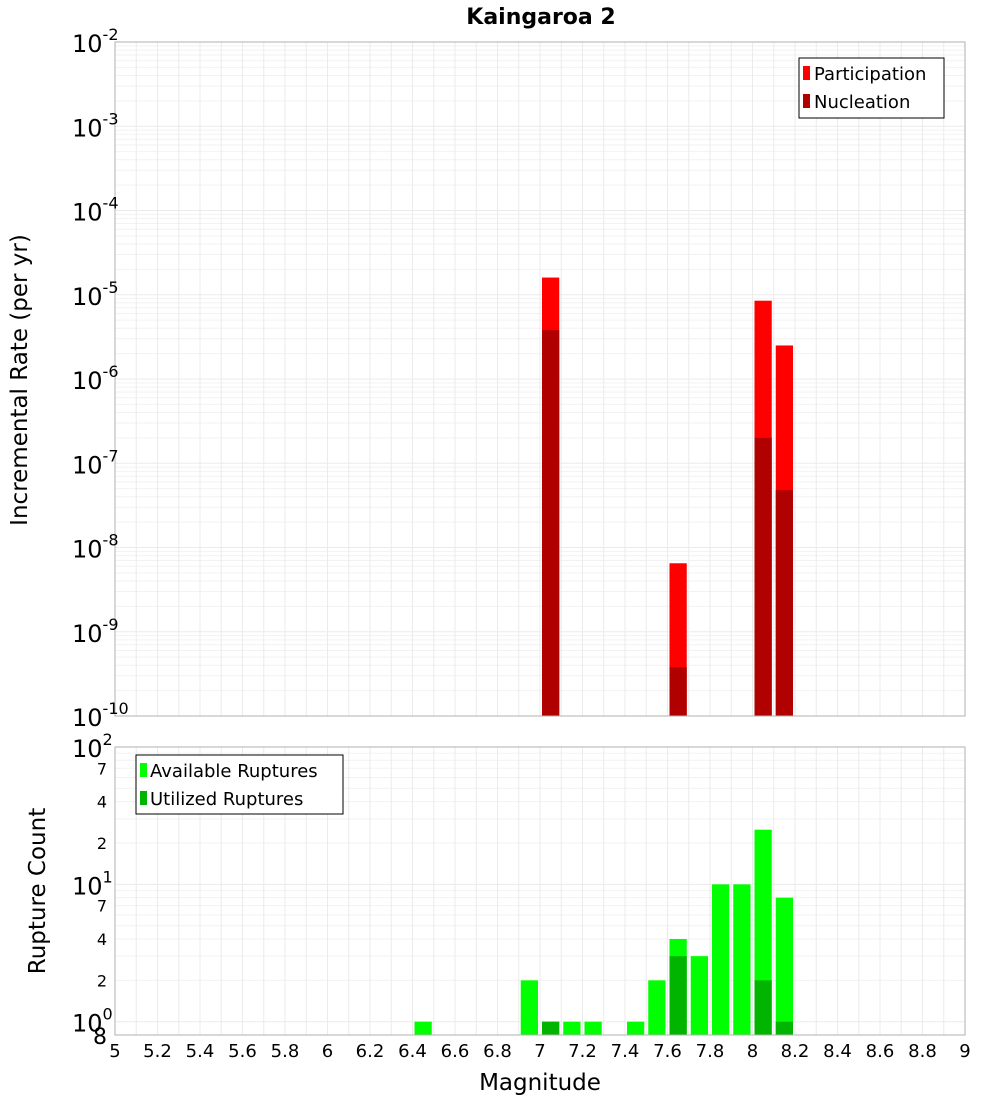  Describe the element at coordinates (752, 1051) in the screenshot. I see `magnitude-tick-label: 8` at that location.